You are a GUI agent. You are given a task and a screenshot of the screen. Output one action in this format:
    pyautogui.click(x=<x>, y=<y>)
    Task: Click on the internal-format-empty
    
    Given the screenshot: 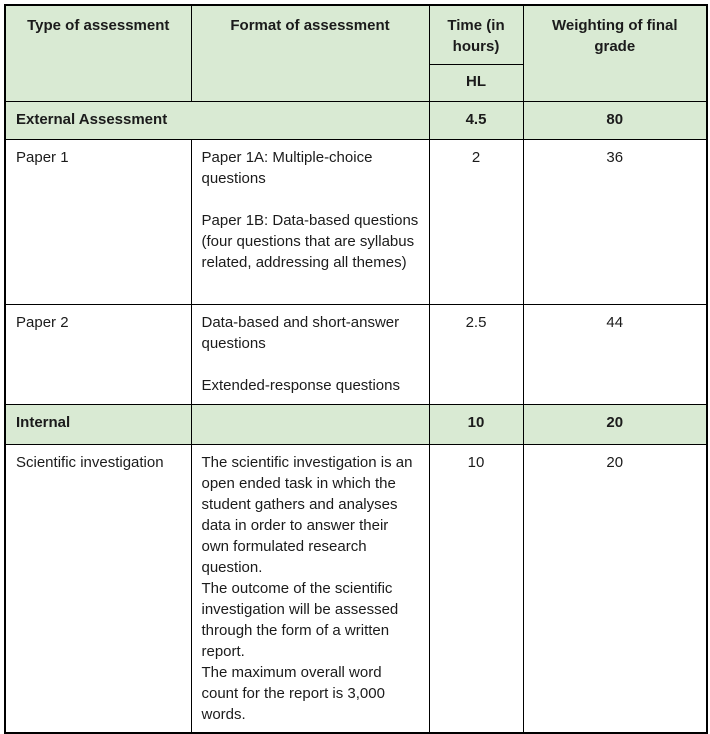 What is the action you would take?
    pyautogui.click(x=310, y=424)
    